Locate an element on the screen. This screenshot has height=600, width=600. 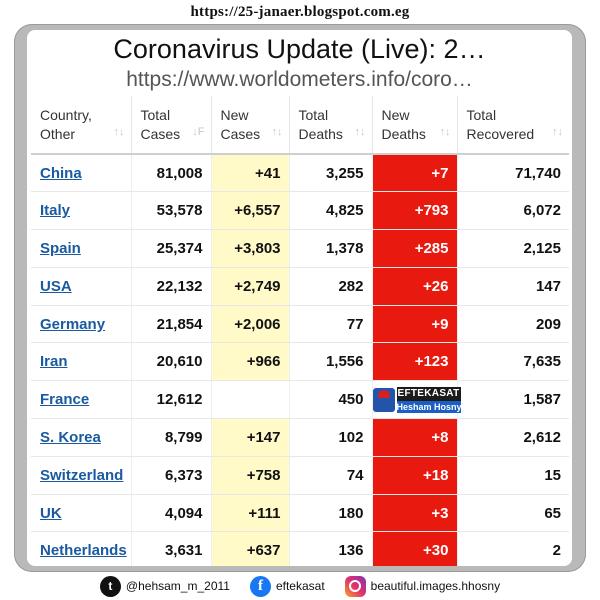
column-header-line2: Recovered is located at coordinates (500, 133).